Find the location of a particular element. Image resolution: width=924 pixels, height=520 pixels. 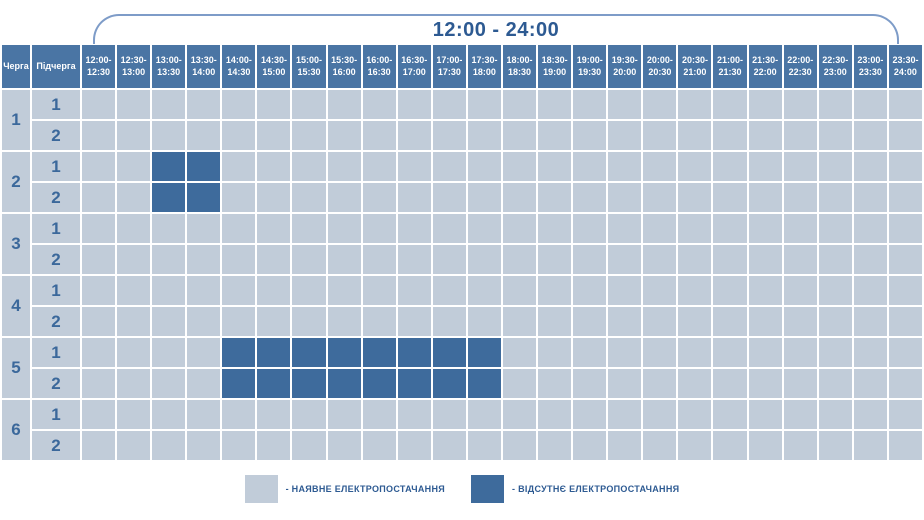

time-slot-header-line1: 12:00- is located at coordinates (98, 59).